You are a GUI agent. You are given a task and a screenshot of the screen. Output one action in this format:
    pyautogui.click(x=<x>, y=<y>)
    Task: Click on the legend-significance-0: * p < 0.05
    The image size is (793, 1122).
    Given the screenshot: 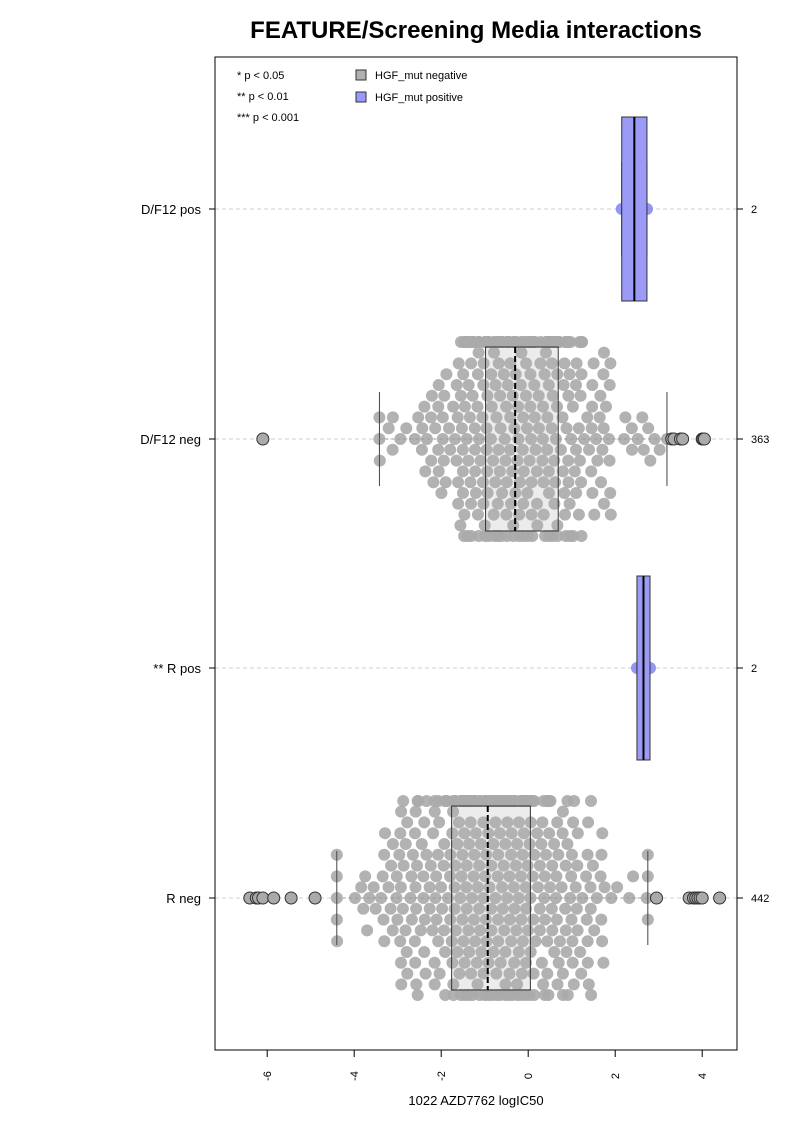 What is the action you would take?
    pyautogui.click(x=260, y=76)
    